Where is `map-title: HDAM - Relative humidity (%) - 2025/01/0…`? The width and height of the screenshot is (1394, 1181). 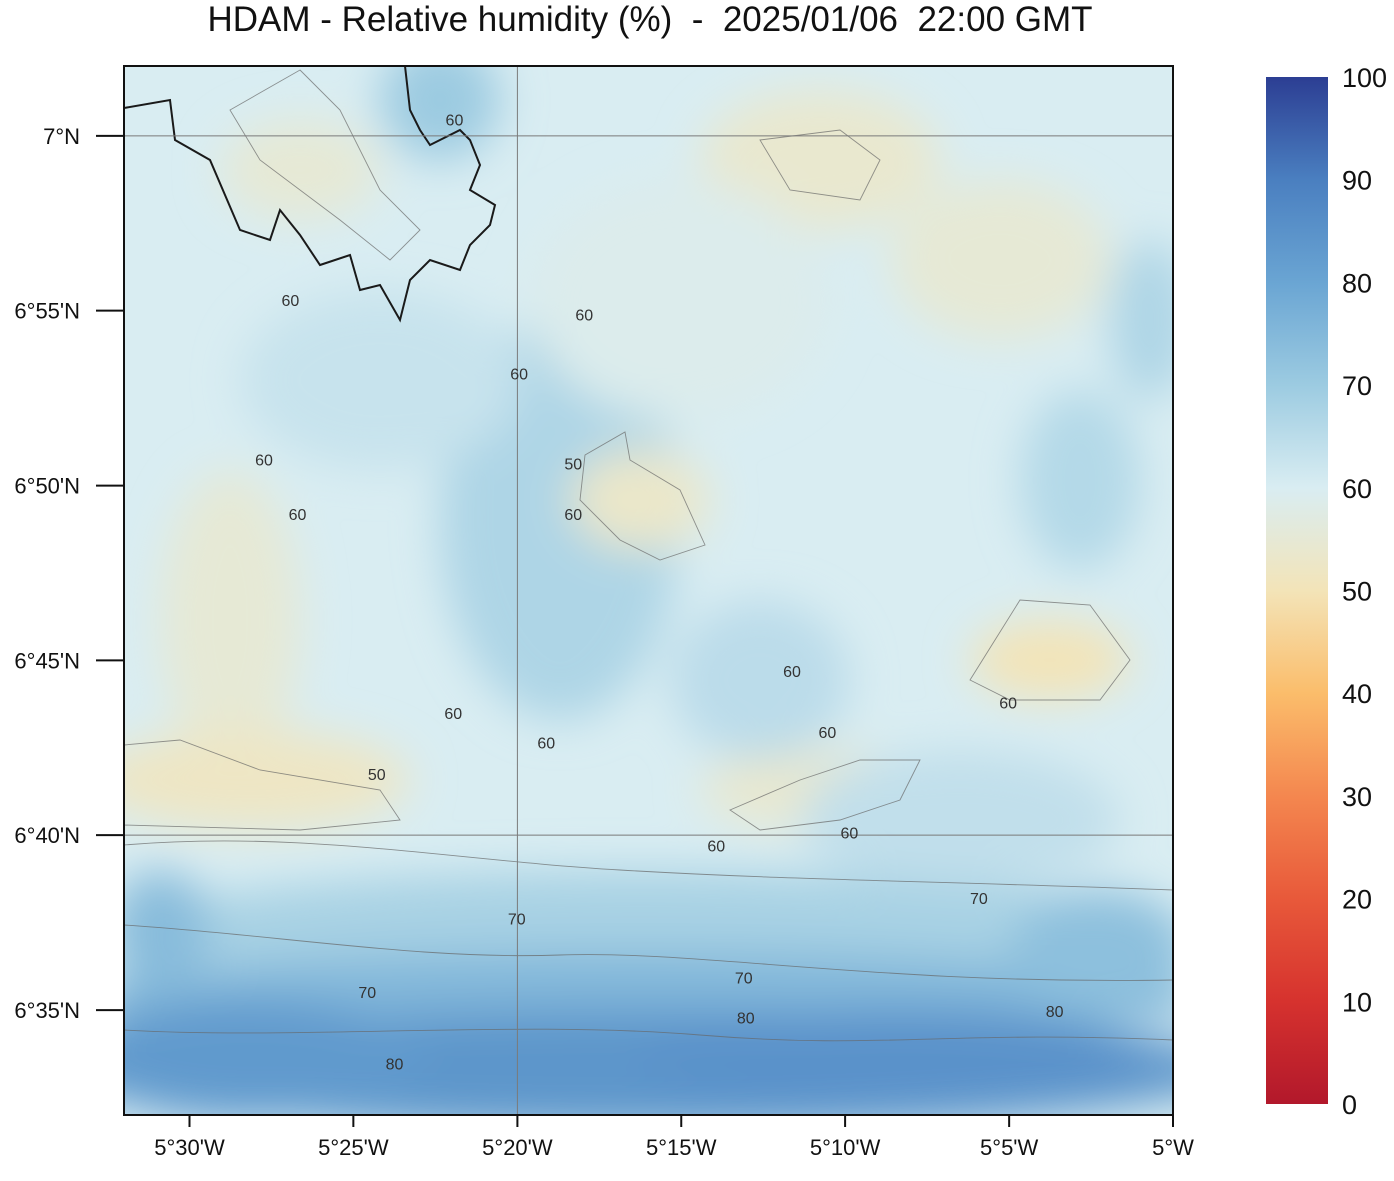
map-title: HDAM - Relative humidity (%) - 2025/01/0… is located at coordinates (650, 19).